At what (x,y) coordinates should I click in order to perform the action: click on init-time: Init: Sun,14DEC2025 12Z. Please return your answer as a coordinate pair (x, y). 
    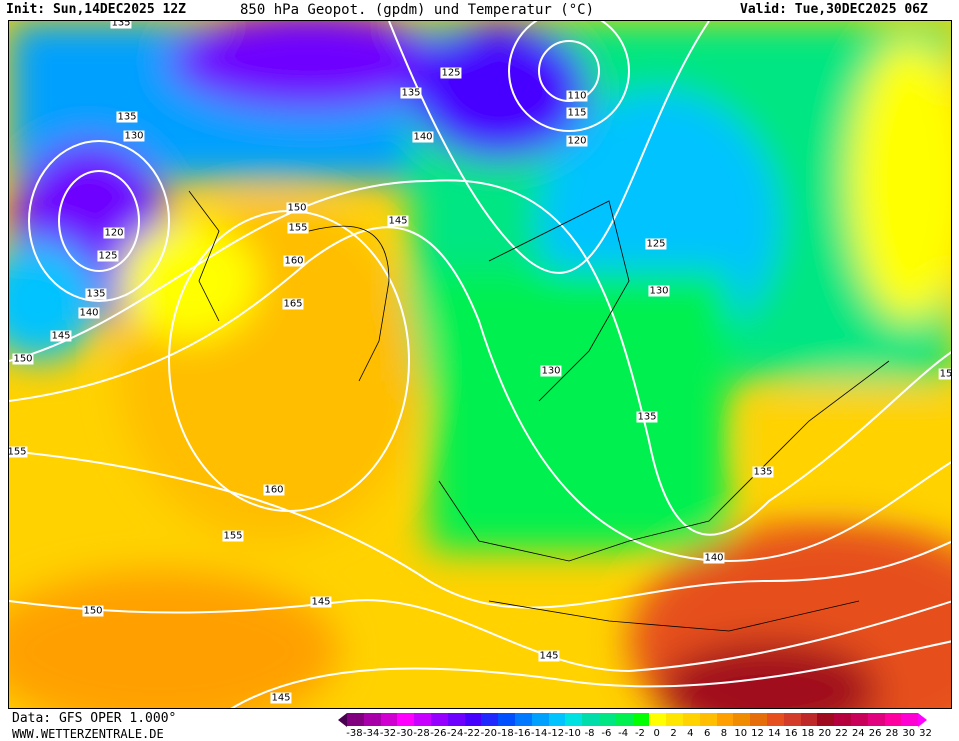
    Looking at the image, I should click on (96, 9).